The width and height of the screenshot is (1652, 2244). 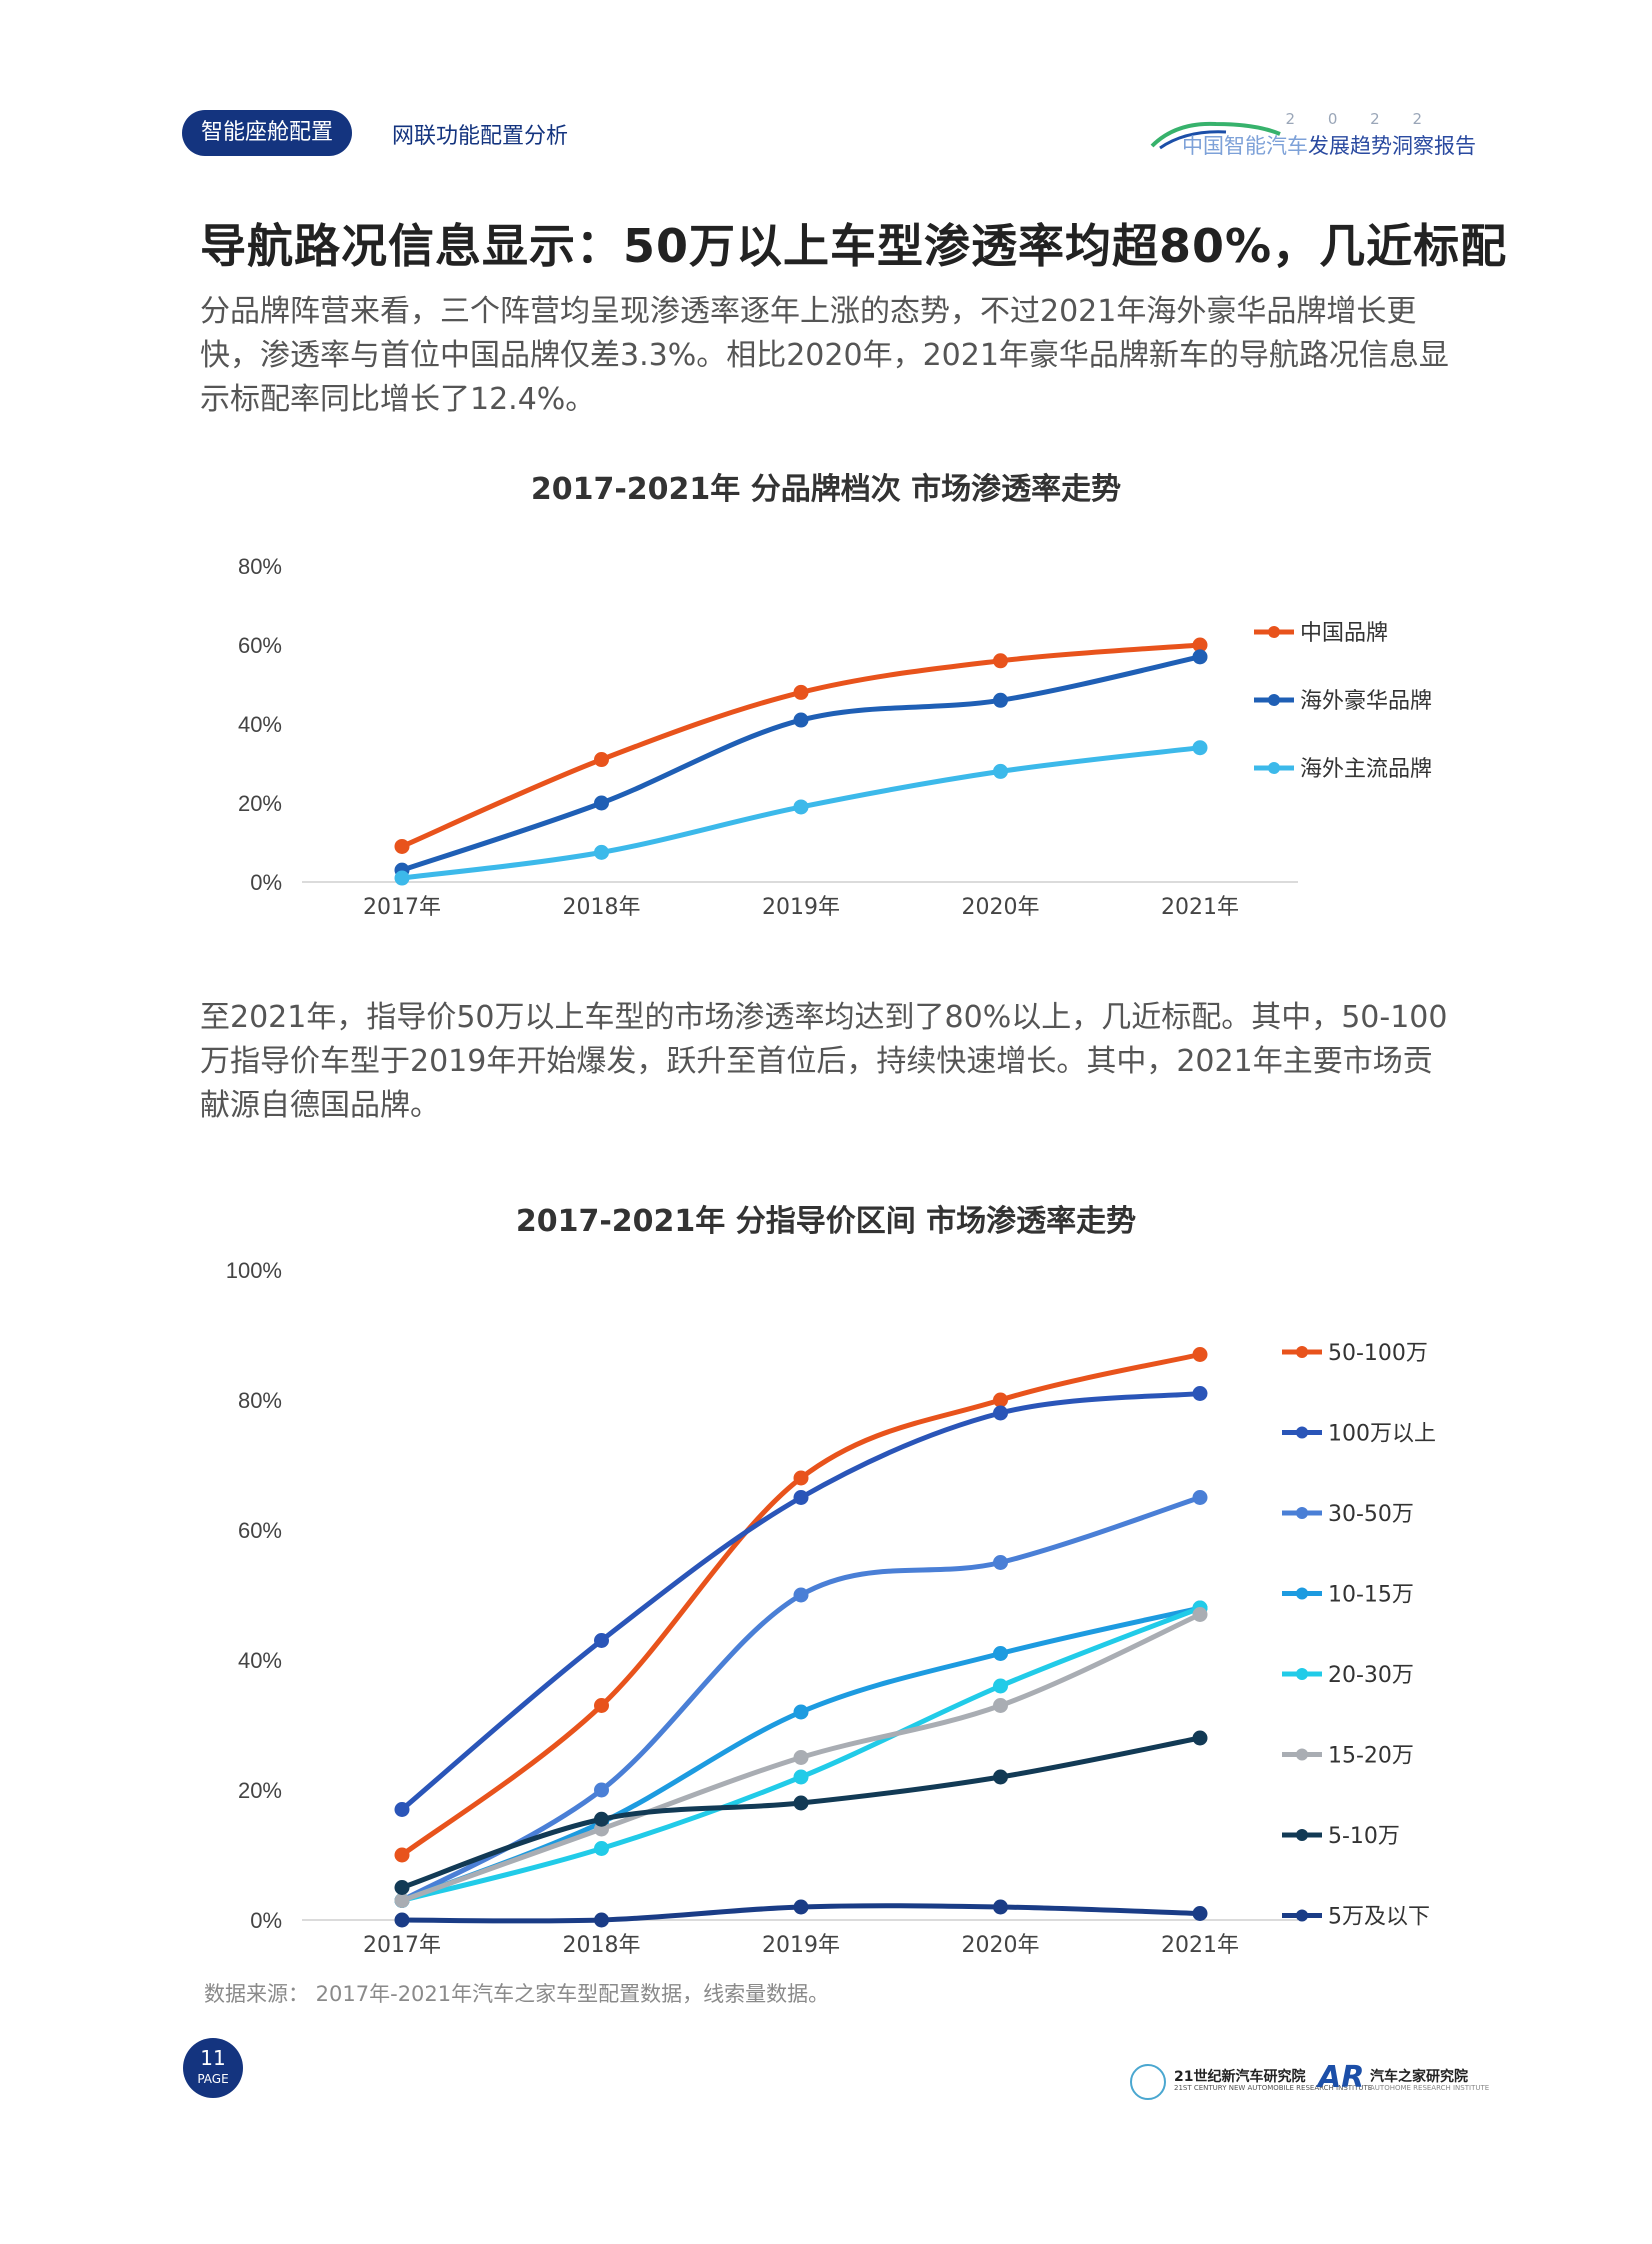 What do you see at coordinates (801, 1945) in the screenshot?
I see `chart-2-x-tick: 2019年` at bounding box center [801, 1945].